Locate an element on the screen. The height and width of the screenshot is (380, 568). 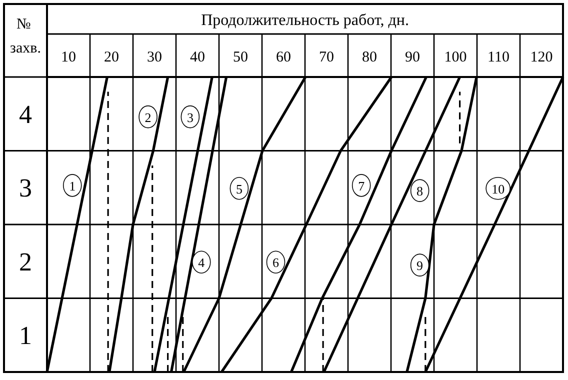
x-tick-label: 50 is located at coordinates (240, 58).